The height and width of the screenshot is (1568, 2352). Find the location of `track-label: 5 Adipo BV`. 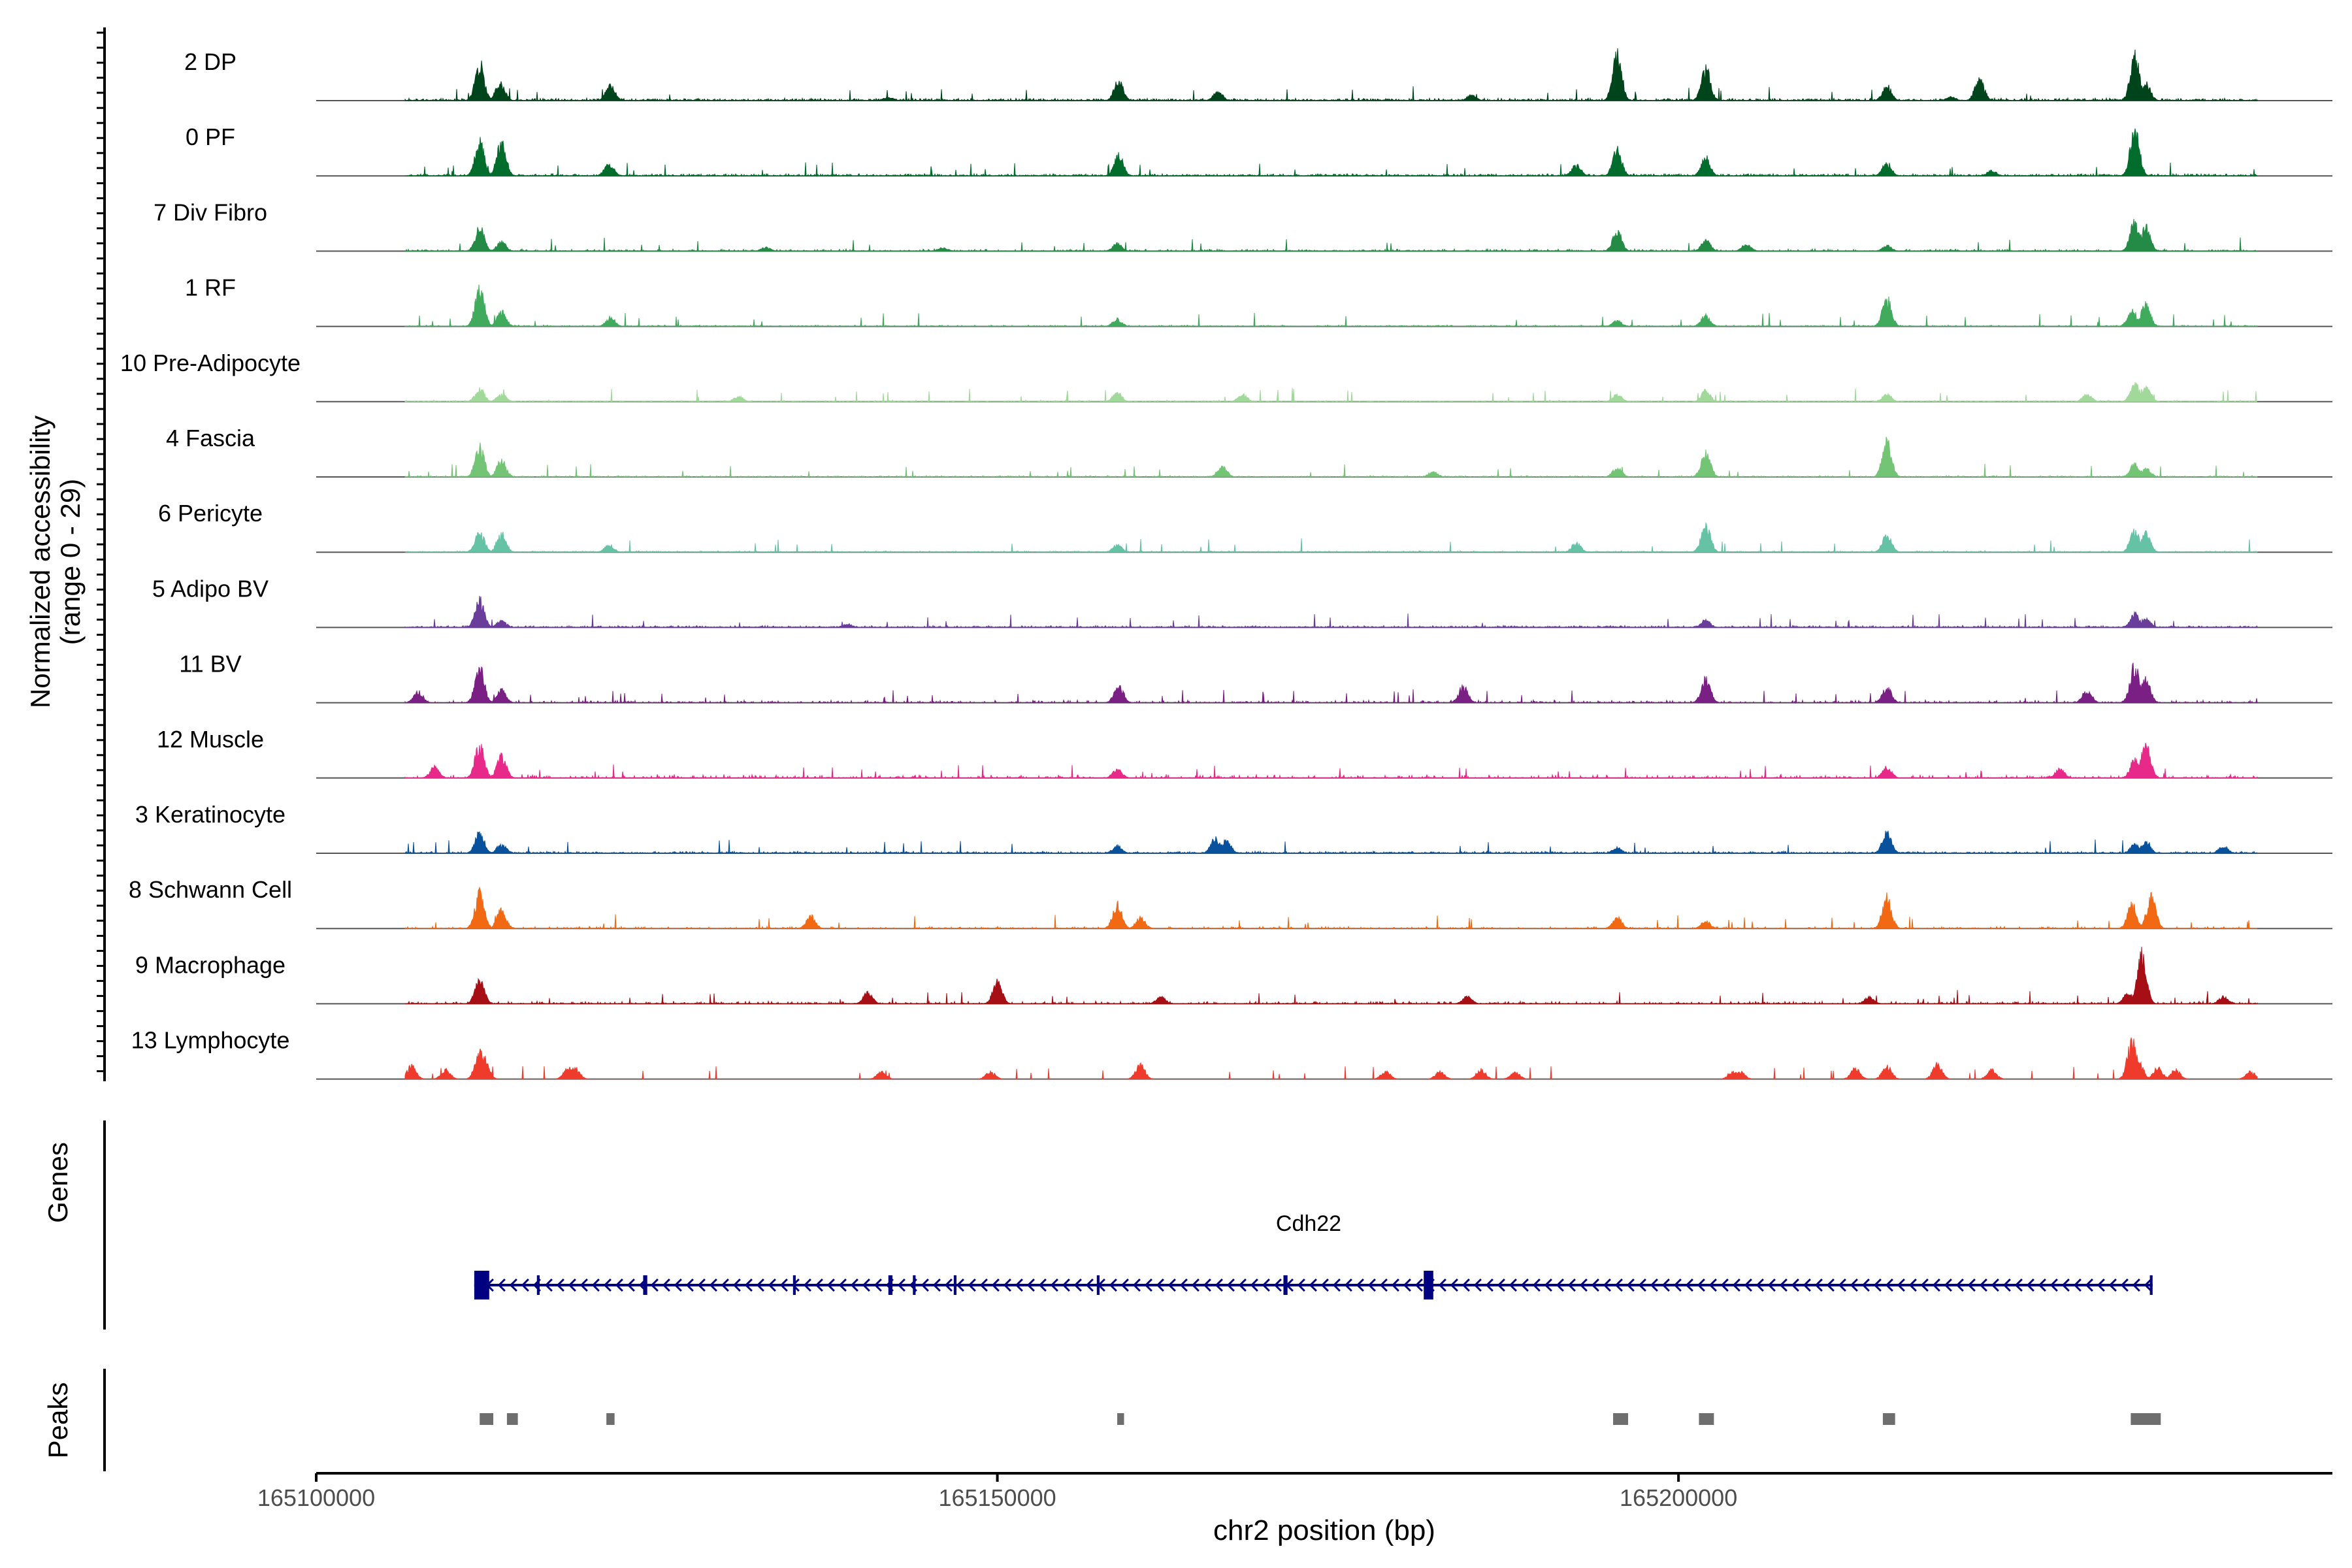

track-label: 5 Adipo BV is located at coordinates (210, 588).